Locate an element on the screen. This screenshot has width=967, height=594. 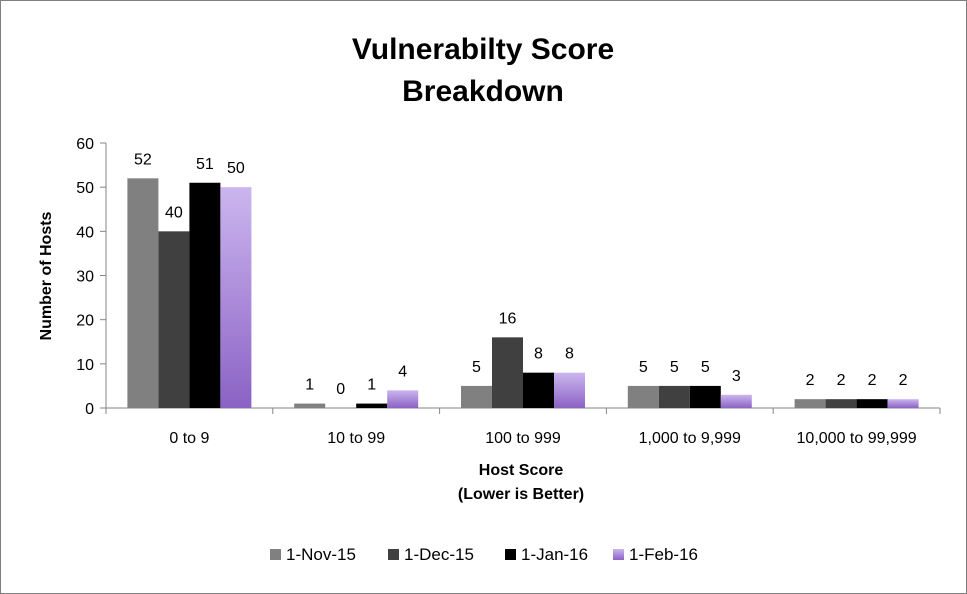
bar-data-label: 16 is located at coordinates (508, 318).